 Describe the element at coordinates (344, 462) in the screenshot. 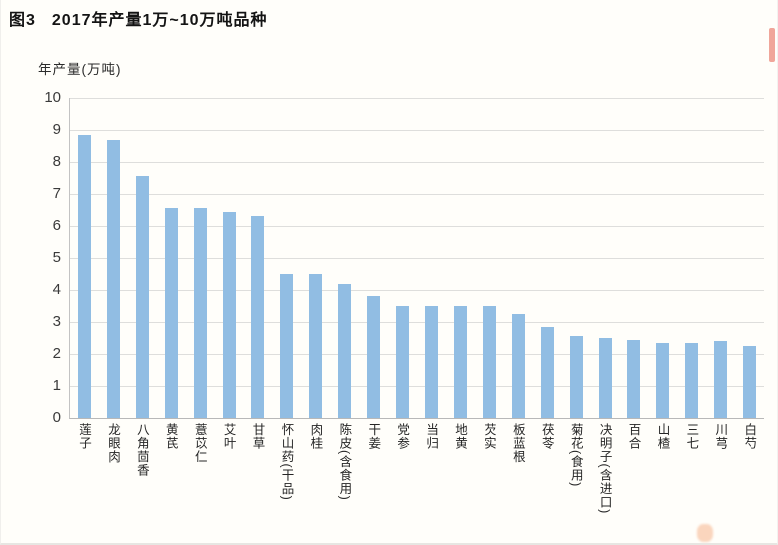

I see `x-axis-label: 陈皮(含食用)` at that location.